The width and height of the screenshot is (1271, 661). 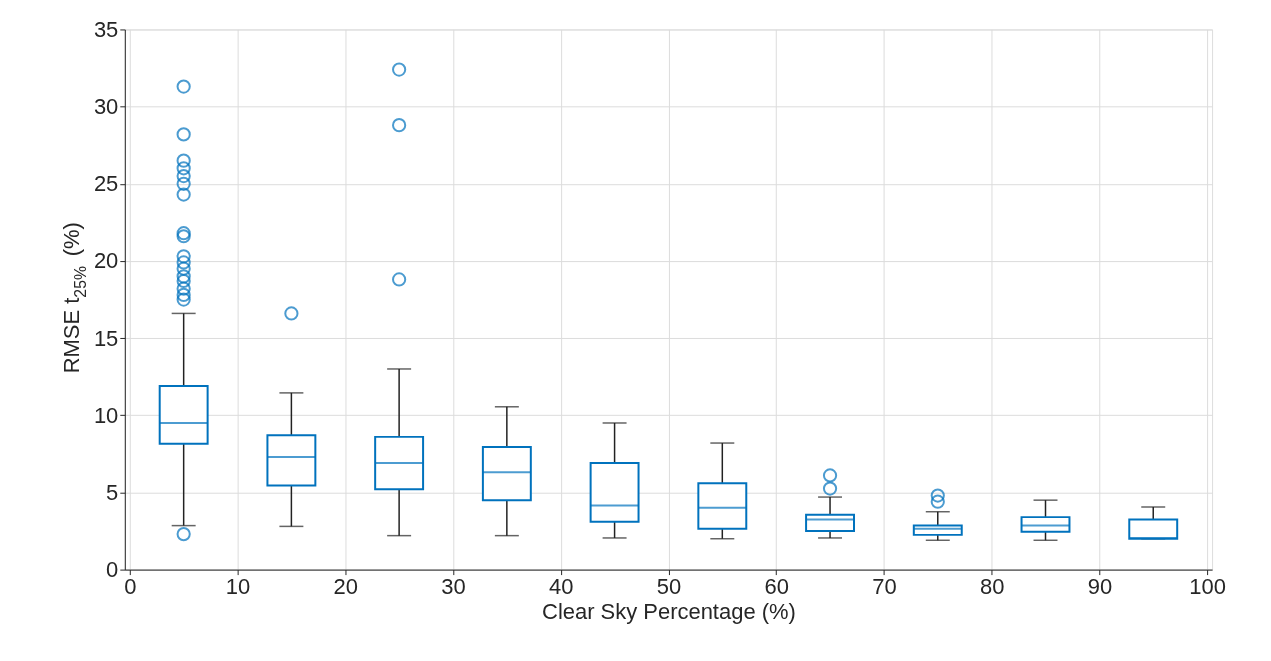 What do you see at coordinates (106, 184) in the screenshot?
I see `y-tick-label: 25` at bounding box center [106, 184].